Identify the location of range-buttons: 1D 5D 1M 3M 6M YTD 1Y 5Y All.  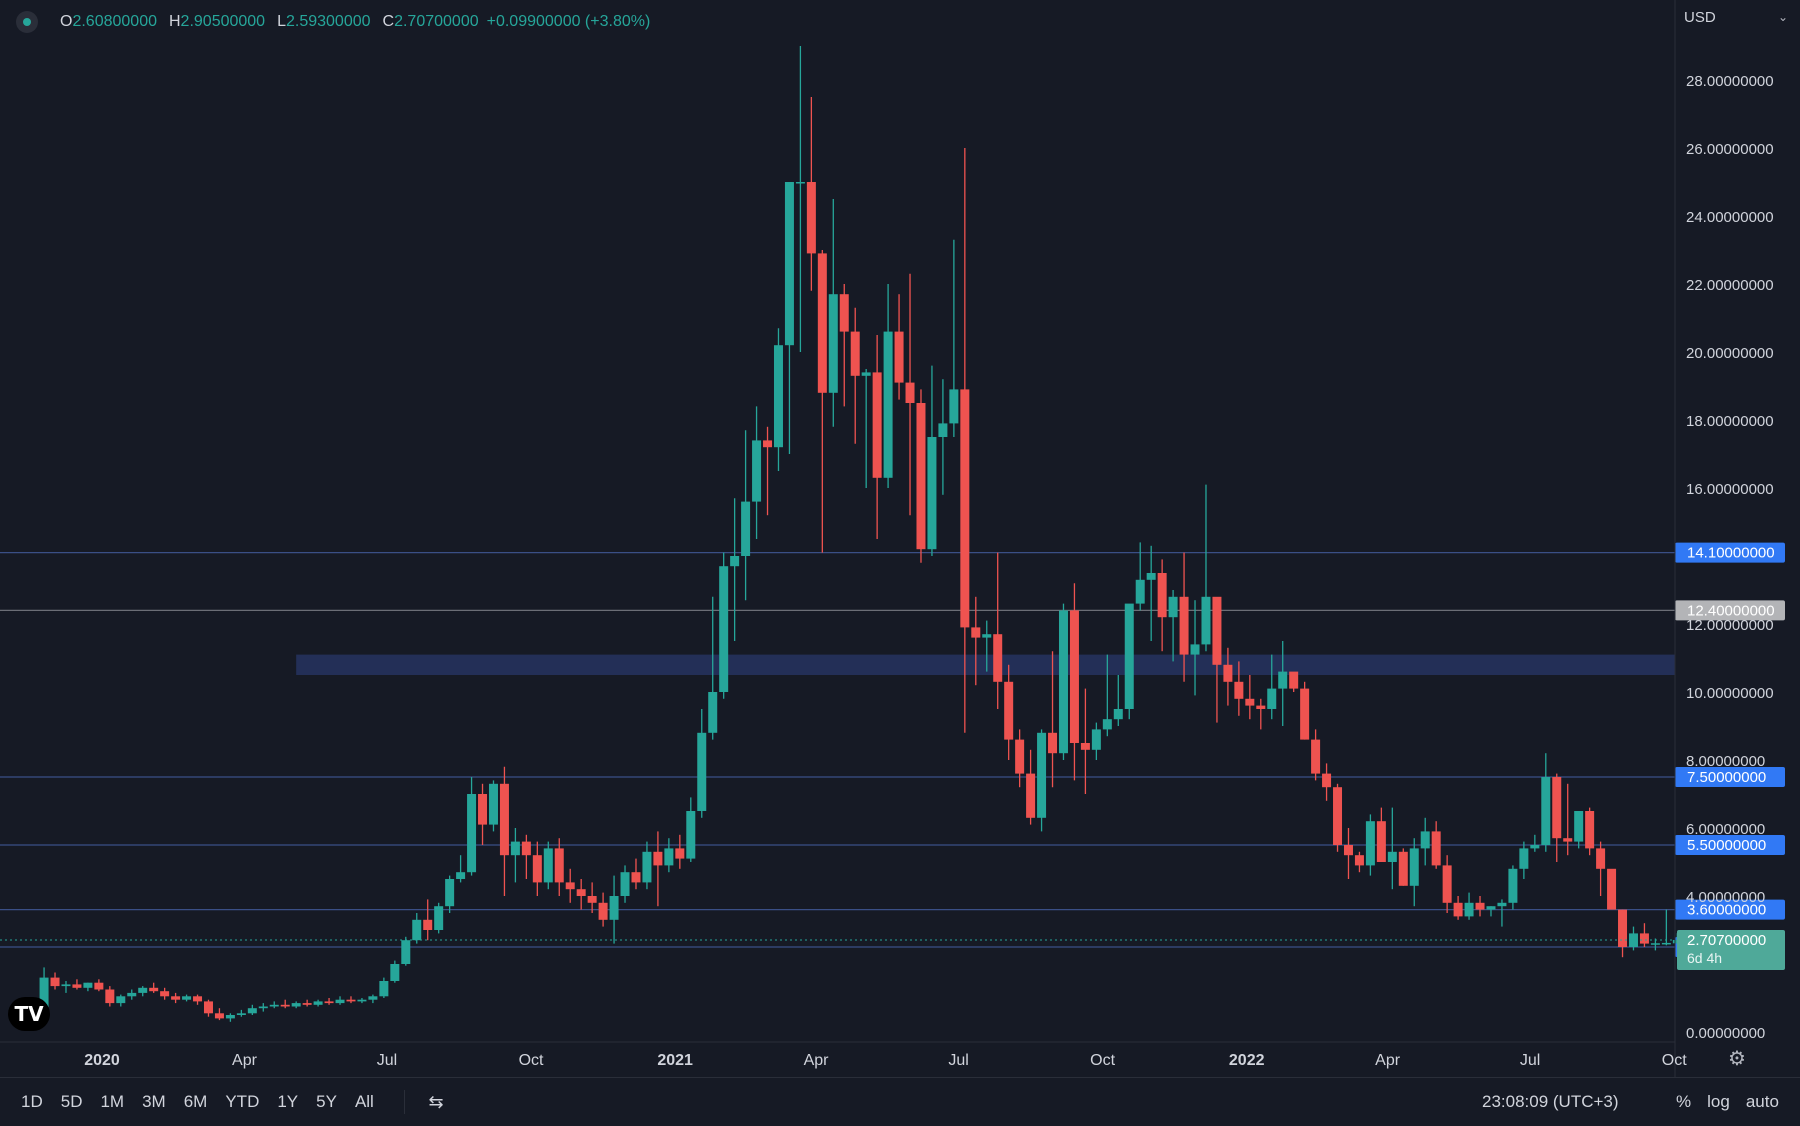
(197, 1102).